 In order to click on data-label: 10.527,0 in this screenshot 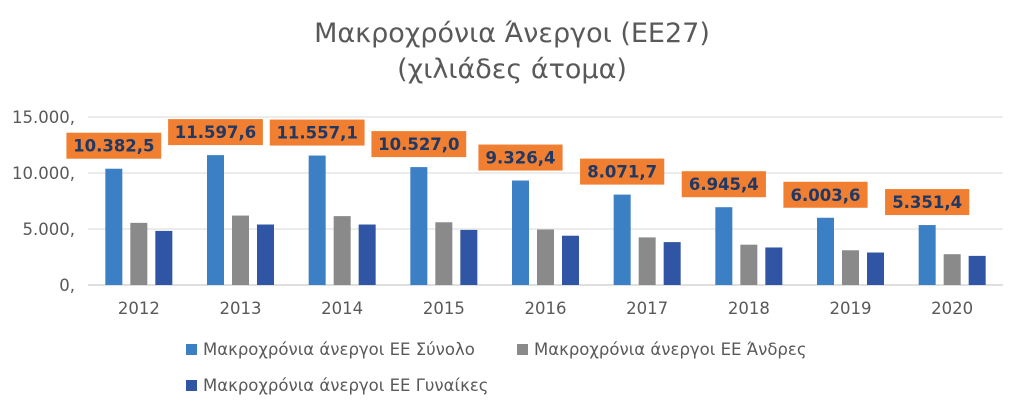, I will do `click(418, 144)`.